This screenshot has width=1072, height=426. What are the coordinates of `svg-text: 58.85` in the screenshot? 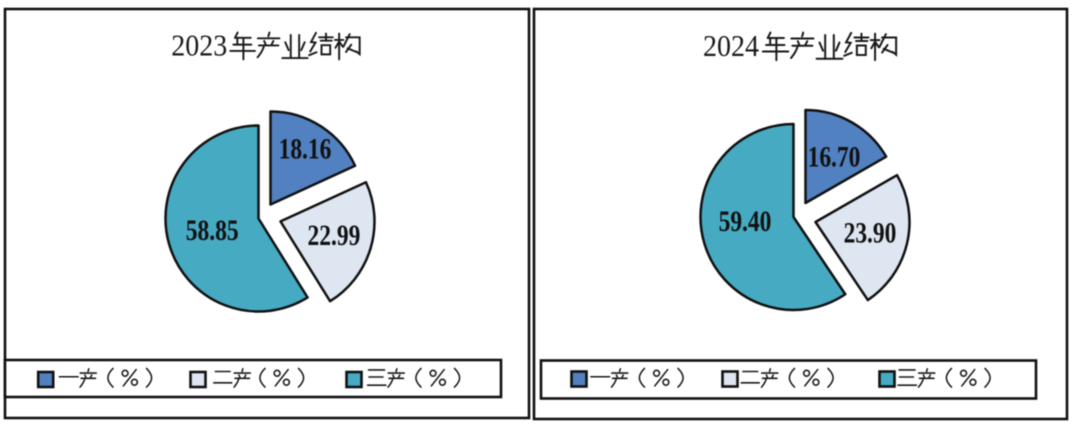 It's located at (212, 229).